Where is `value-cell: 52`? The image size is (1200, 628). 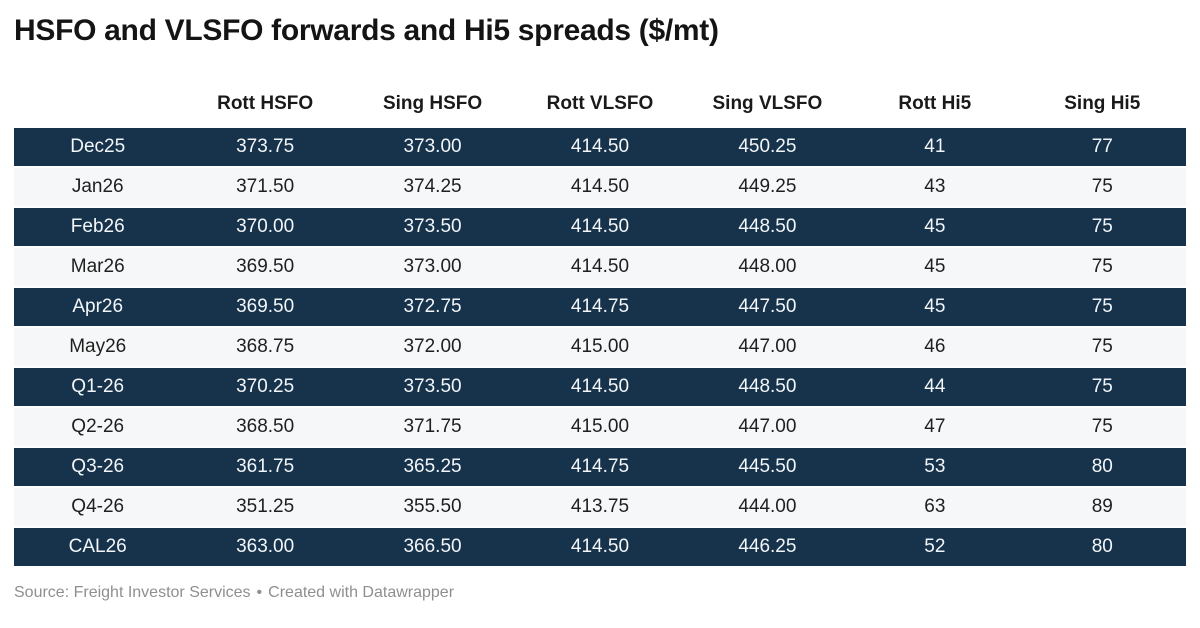 value-cell: 52 is located at coordinates (935, 546).